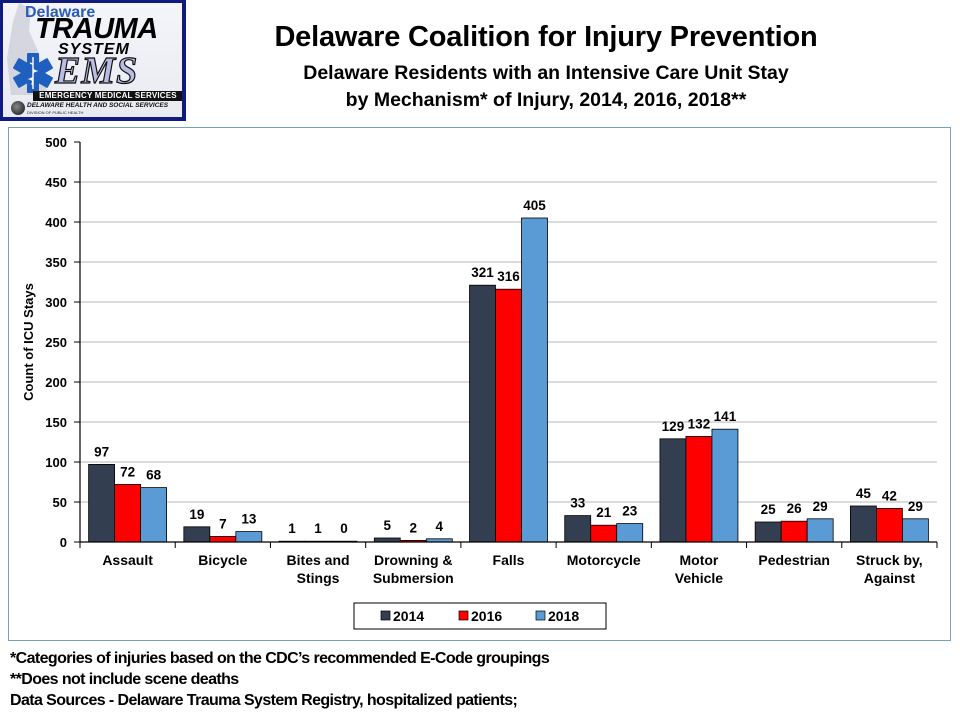  What do you see at coordinates (101, 451) in the screenshot?
I see `data-label: 97` at bounding box center [101, 451].